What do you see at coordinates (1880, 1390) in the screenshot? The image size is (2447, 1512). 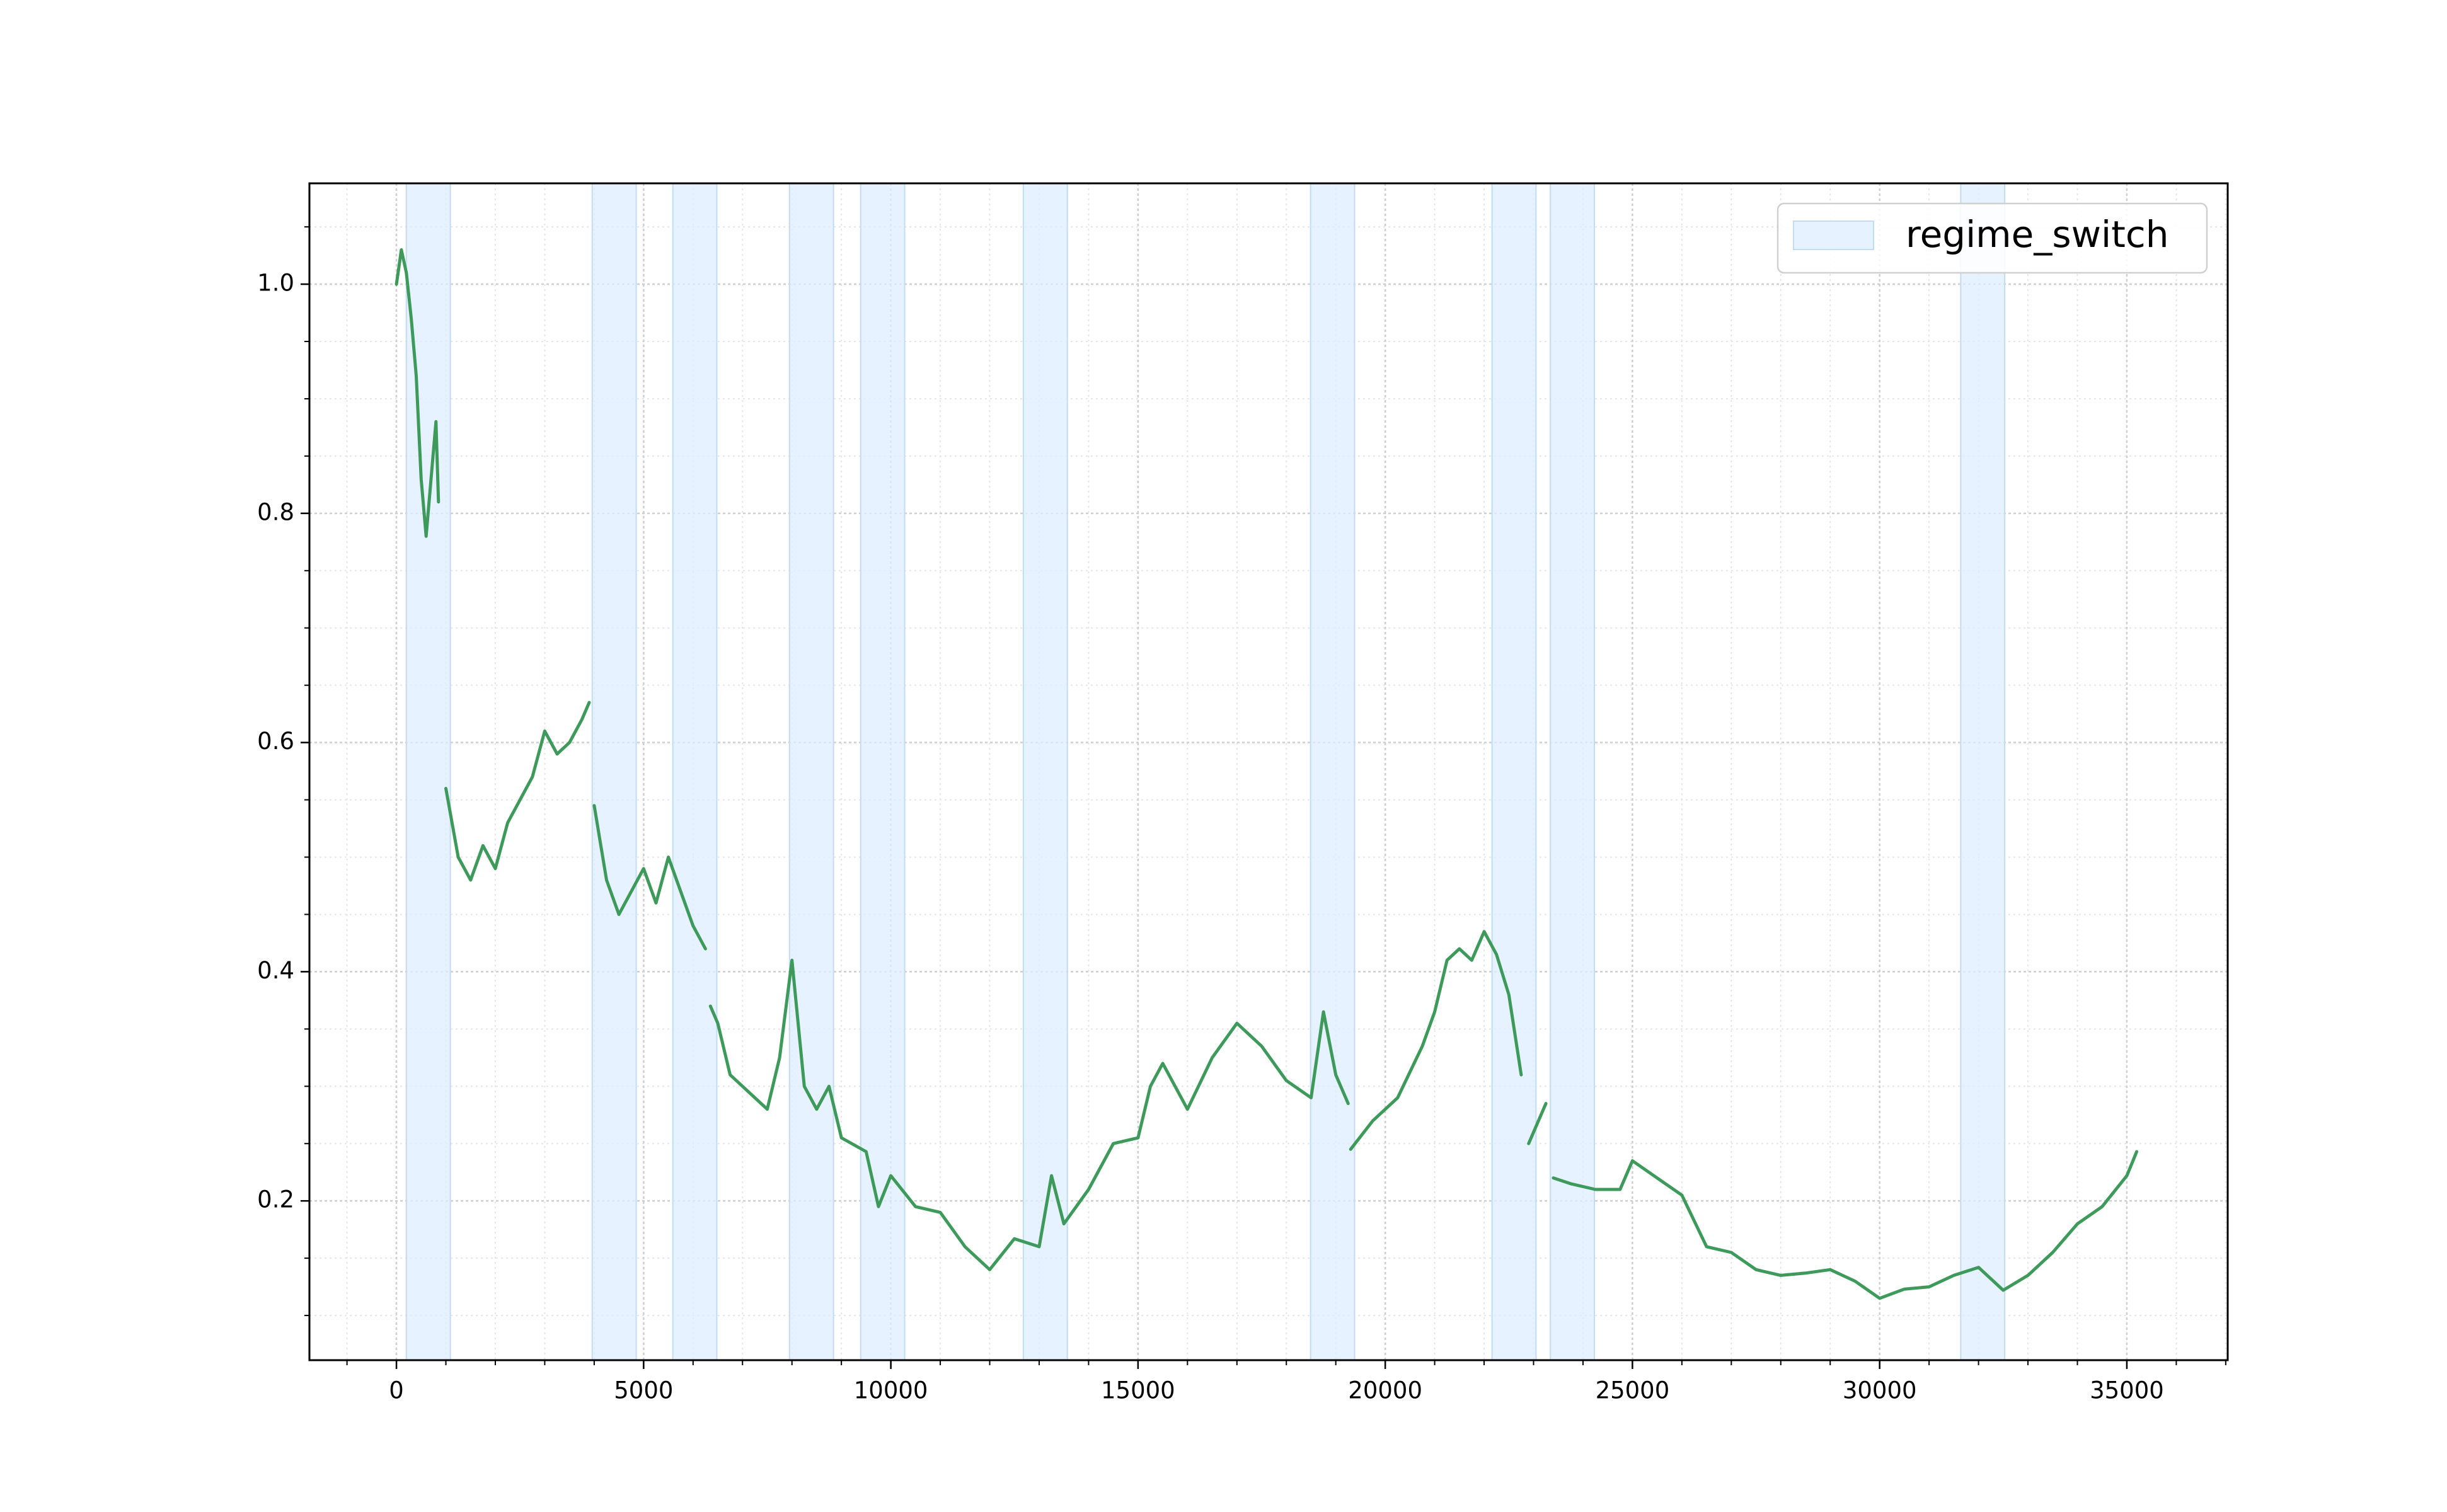 I see `x-tick-label: 30000` at bounding box center [1880, 1390].